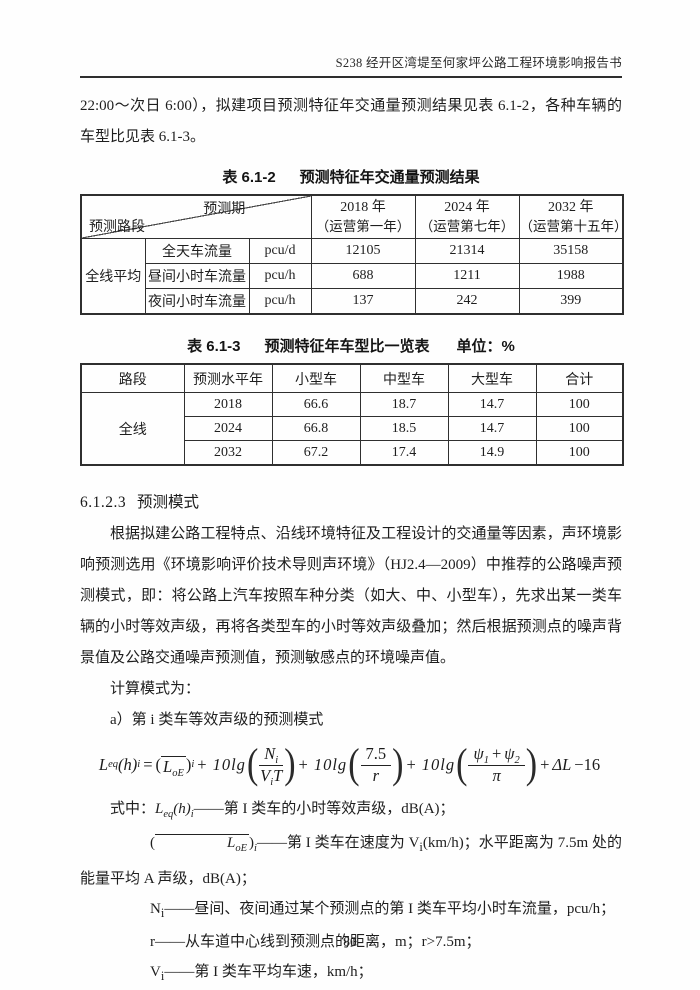  I want to click on table1-row2-v2018: 137, so click(363, 301).